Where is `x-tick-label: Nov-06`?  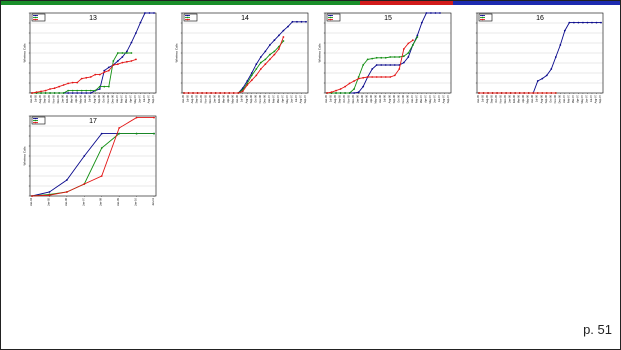 x-tick-label: Nov-06 is located at coordinates (260, 98).